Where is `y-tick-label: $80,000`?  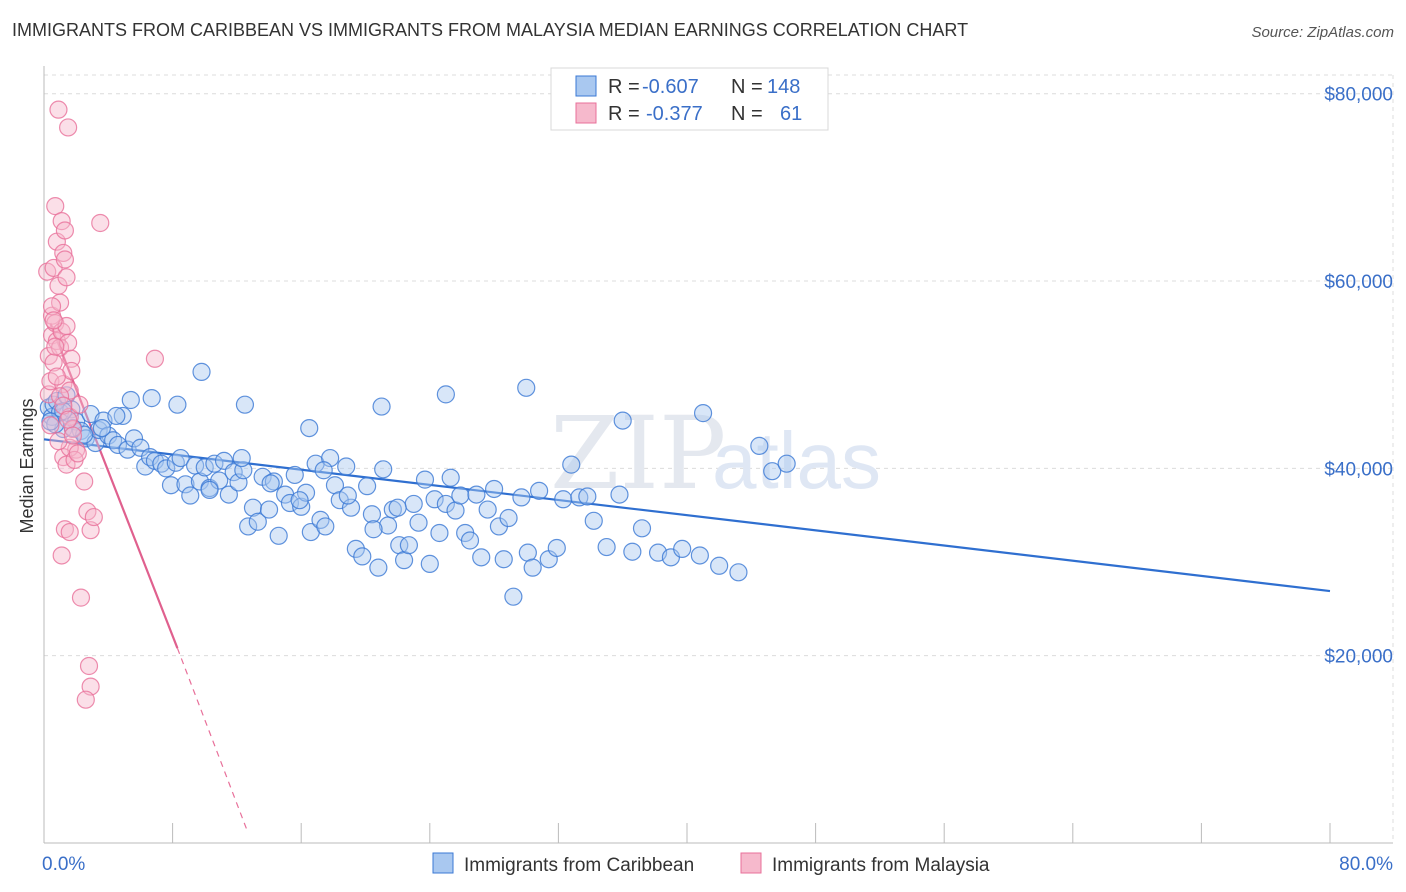 y-tick-label: $80,000 is located at coordinates (1358, 95).